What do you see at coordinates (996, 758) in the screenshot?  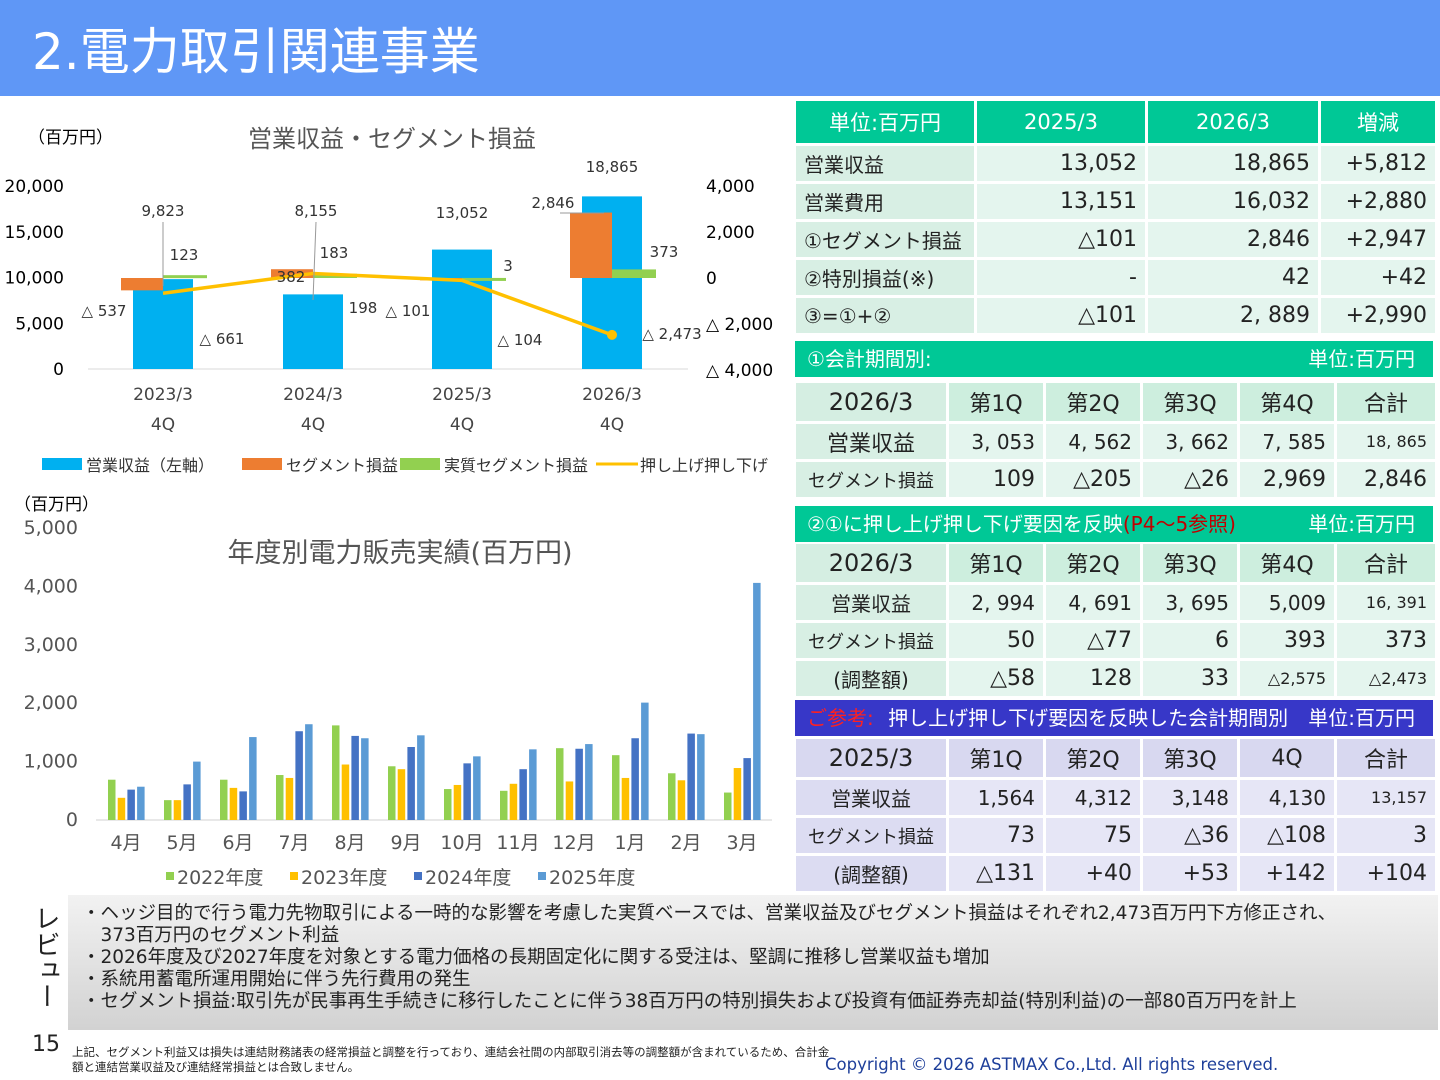 I see `col-header: 第1Q` at bounding box center [996, 758].